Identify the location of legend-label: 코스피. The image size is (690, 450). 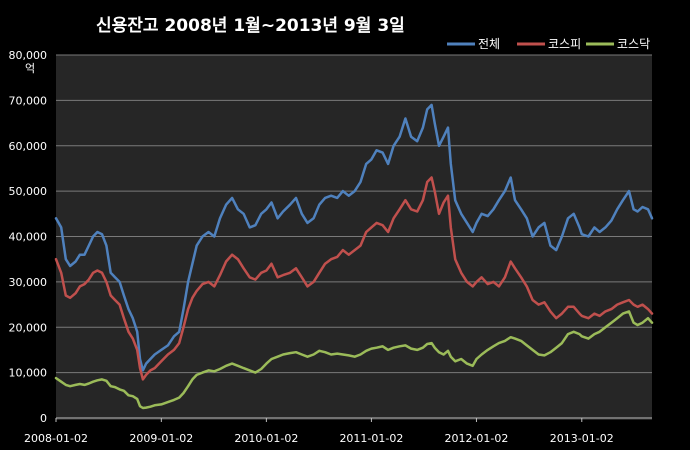
(564, 44).